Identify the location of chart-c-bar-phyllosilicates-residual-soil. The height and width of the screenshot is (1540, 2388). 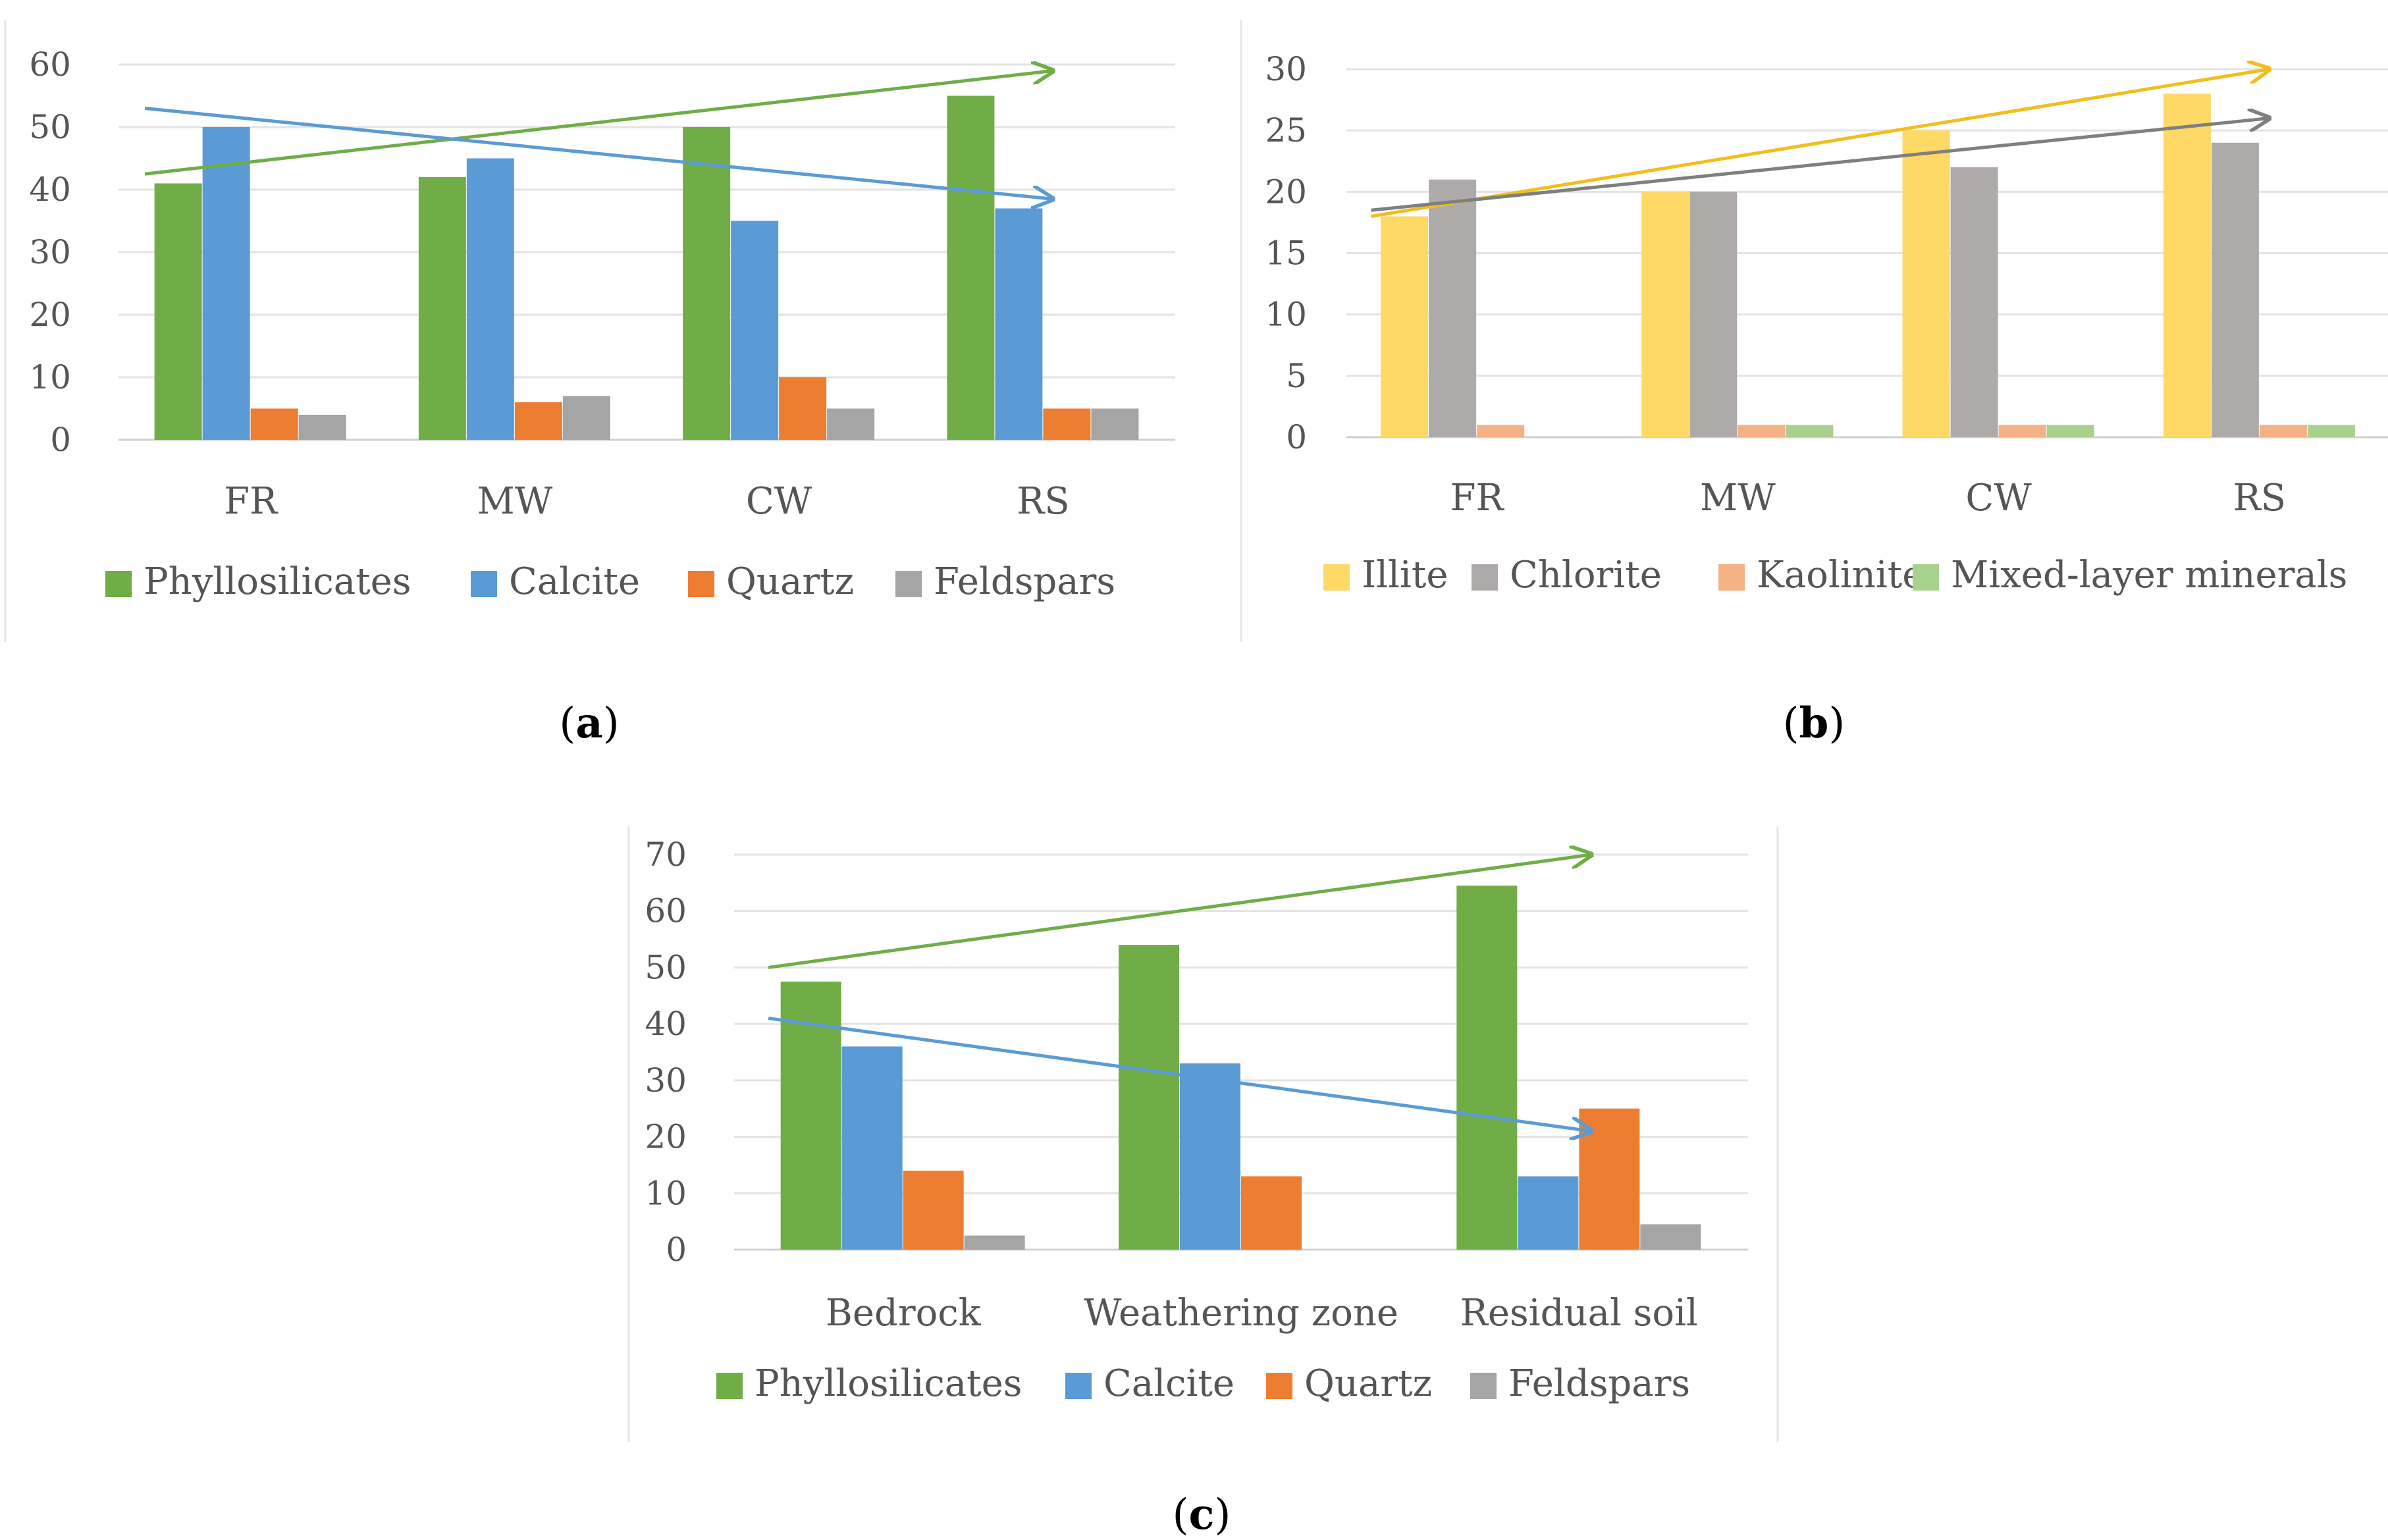
(1487, 1068).